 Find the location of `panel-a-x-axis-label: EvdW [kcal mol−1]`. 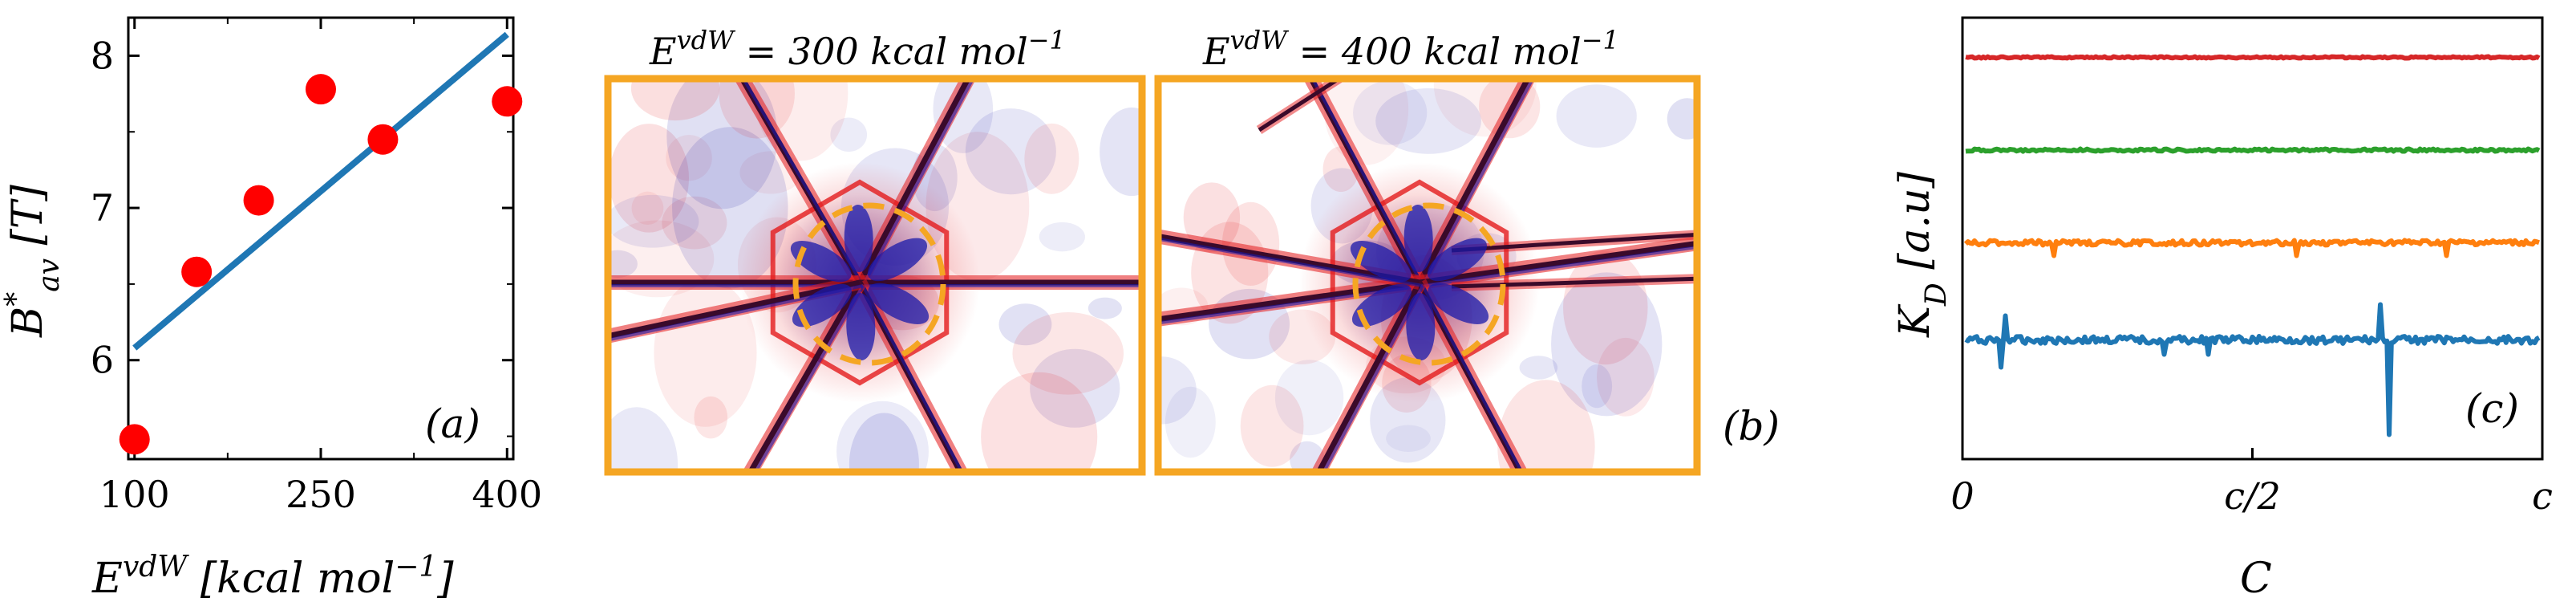

panel-a-x-axis-label: EvdW [kcal mol−1] is located at coordinates (272, 577).